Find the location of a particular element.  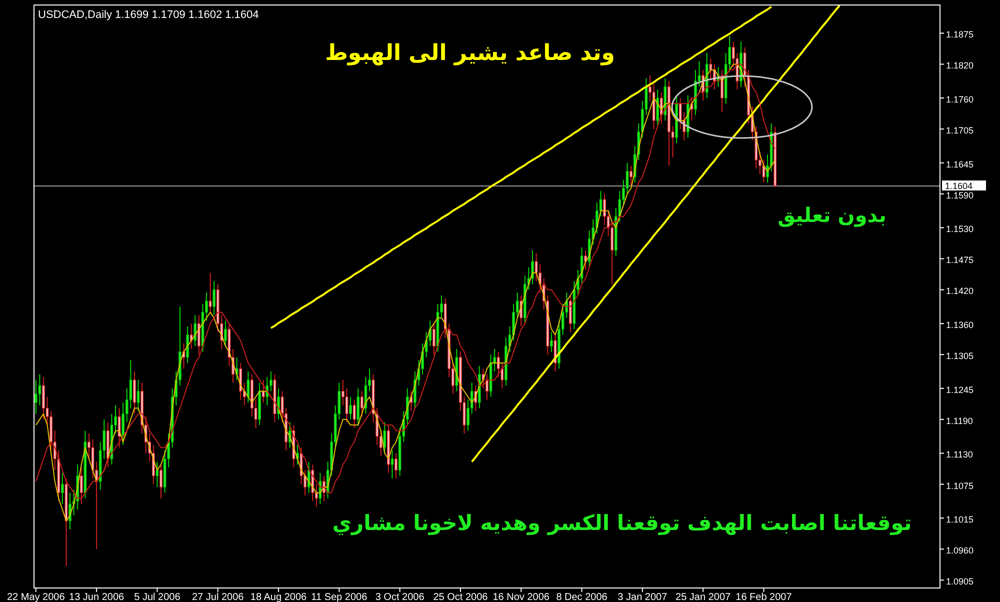

xtick: 18 Aug 2006 is located at coordinates (278, 597).